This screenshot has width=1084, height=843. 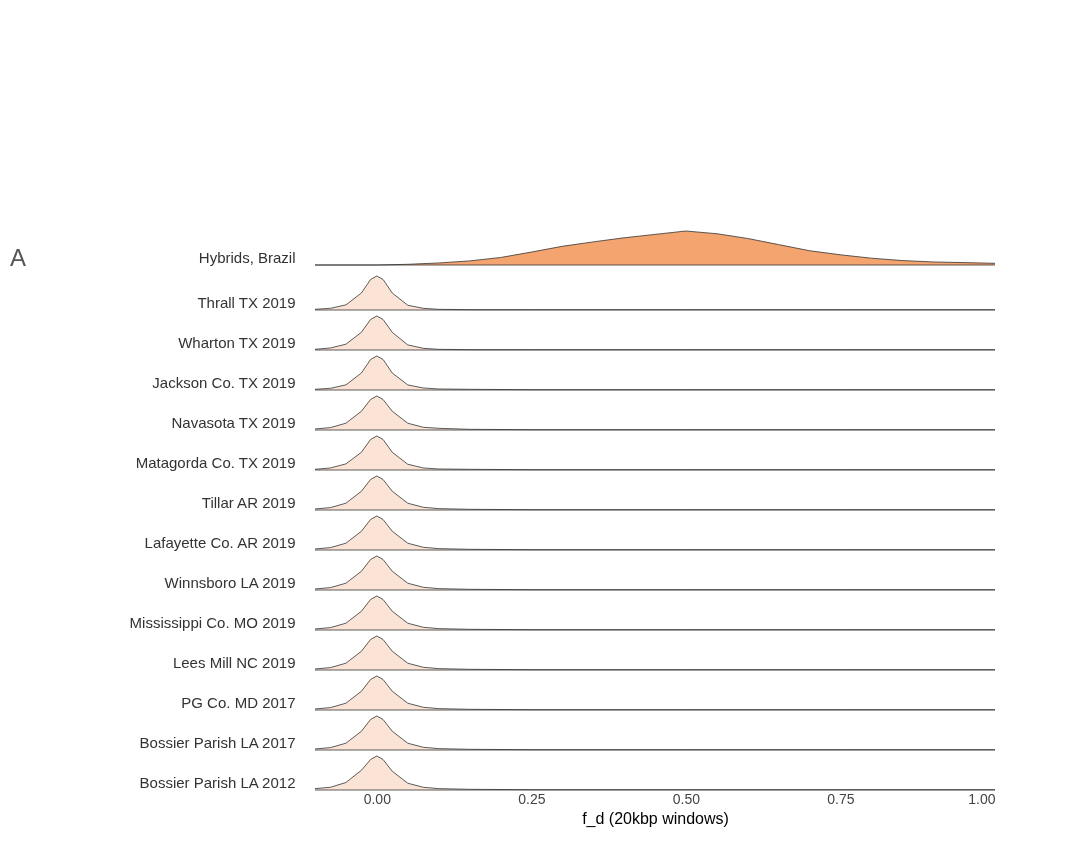 I want to click on y-axis-title: Tillar AR 2019, so click(x=248, y=502).